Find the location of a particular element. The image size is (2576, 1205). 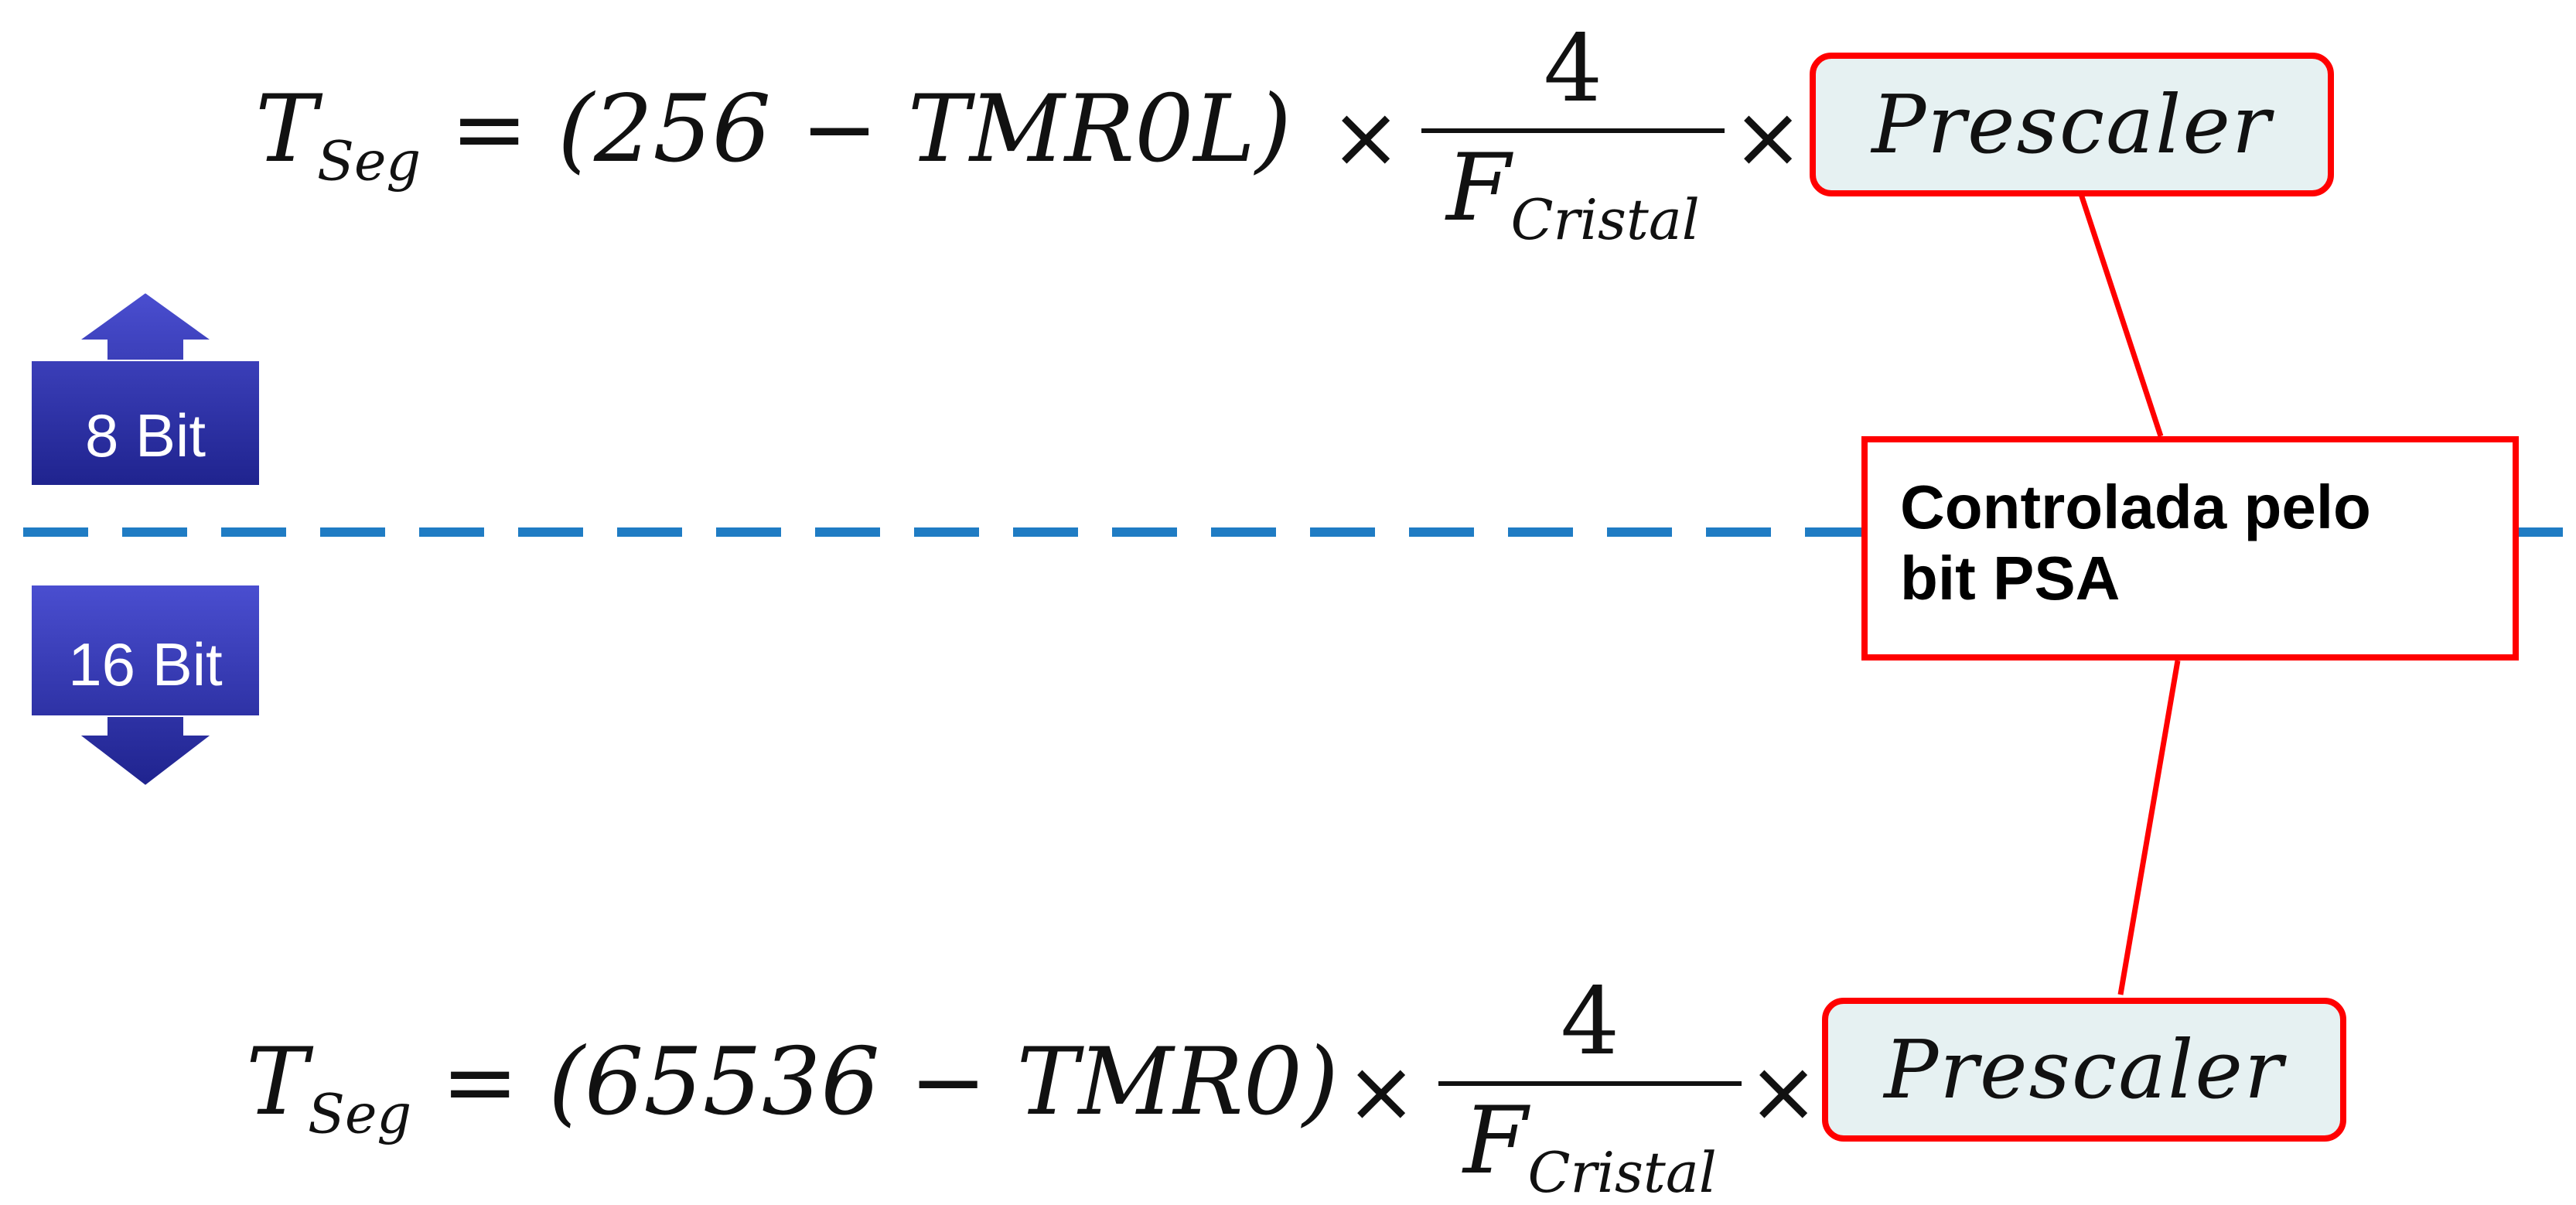

formula-bottom-numerator: 4 is located at coordinates (1590, 1022).